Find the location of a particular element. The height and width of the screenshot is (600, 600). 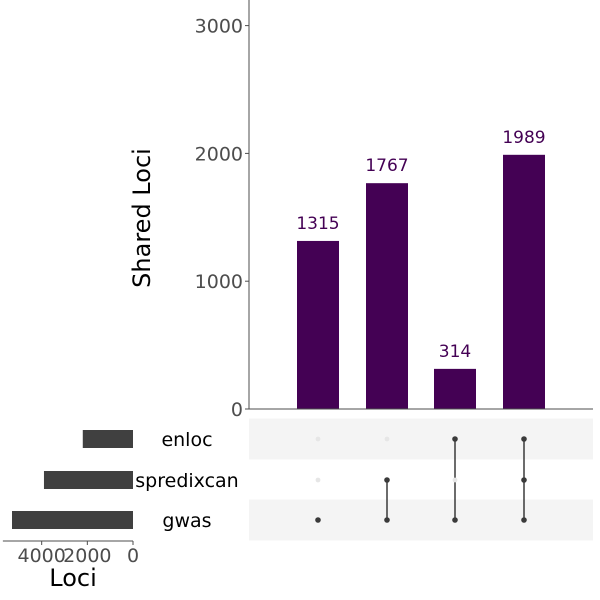

matrix-row-gwas is located at coordinates (421, 520).